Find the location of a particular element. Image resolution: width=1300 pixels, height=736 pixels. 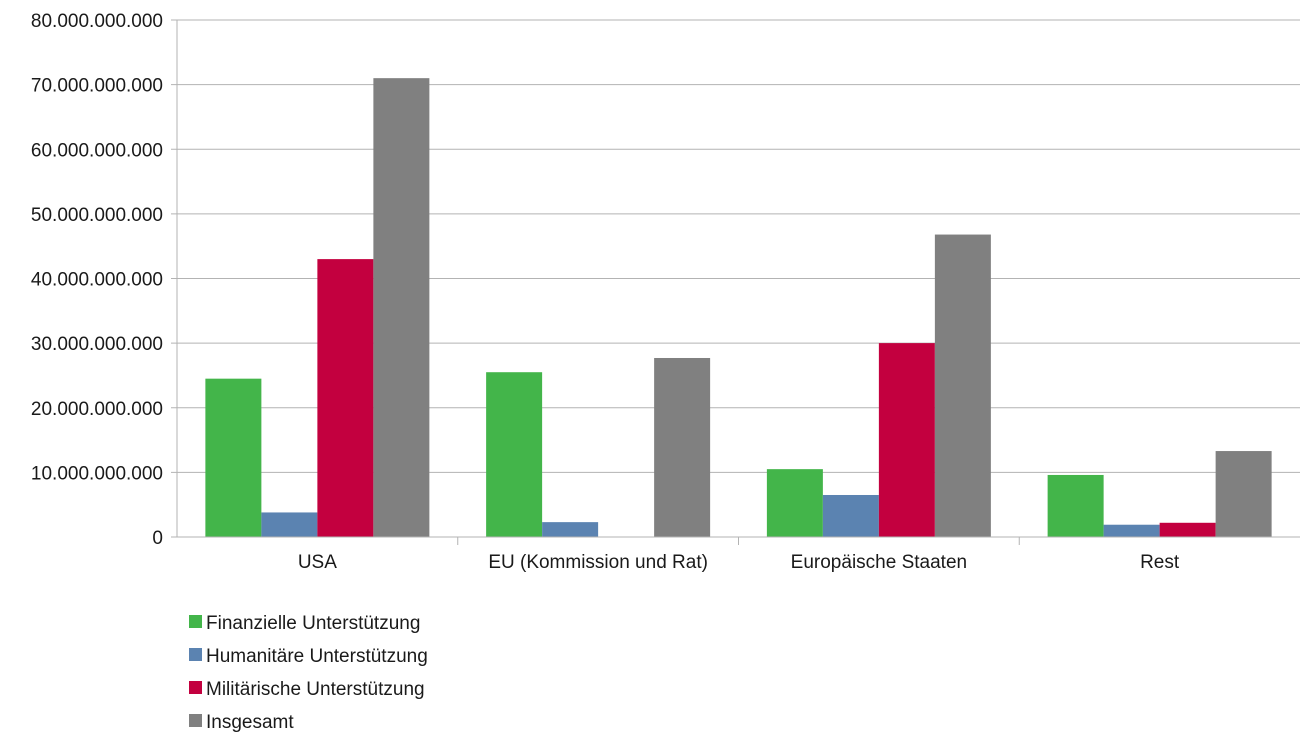

y-tick-label: 70.000.000.000 is located at coordinates (97, 86).